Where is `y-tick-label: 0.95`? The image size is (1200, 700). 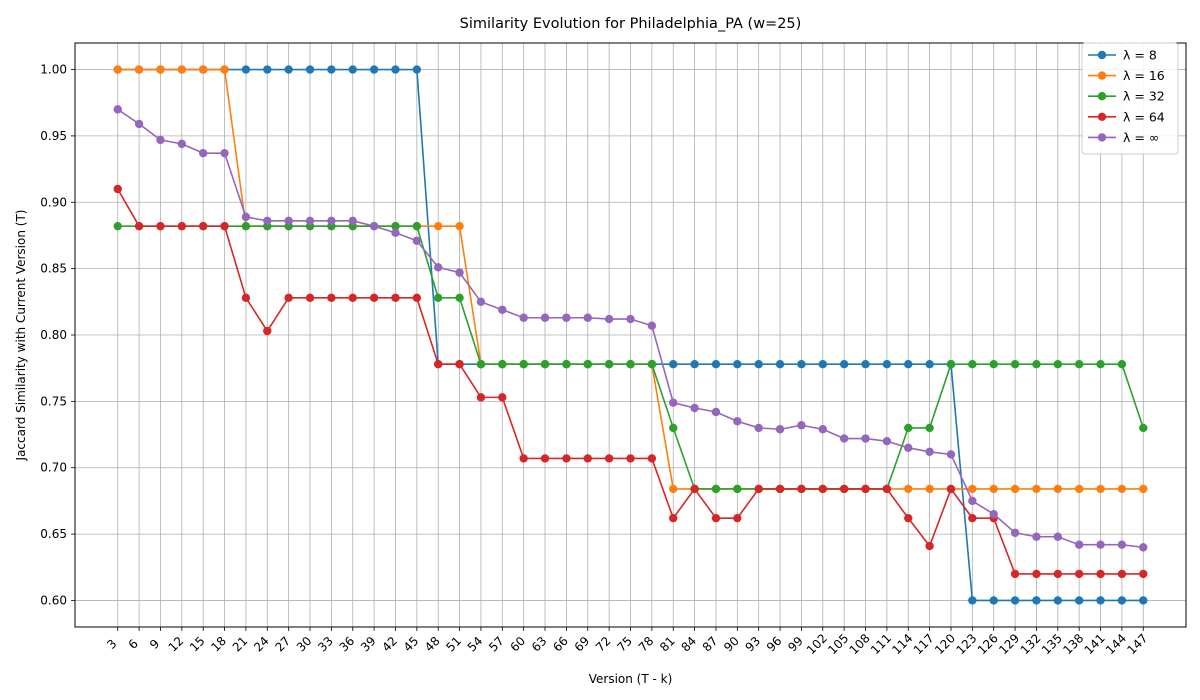
y-tick-label: 0.95 is located at coordinates (53, 136).